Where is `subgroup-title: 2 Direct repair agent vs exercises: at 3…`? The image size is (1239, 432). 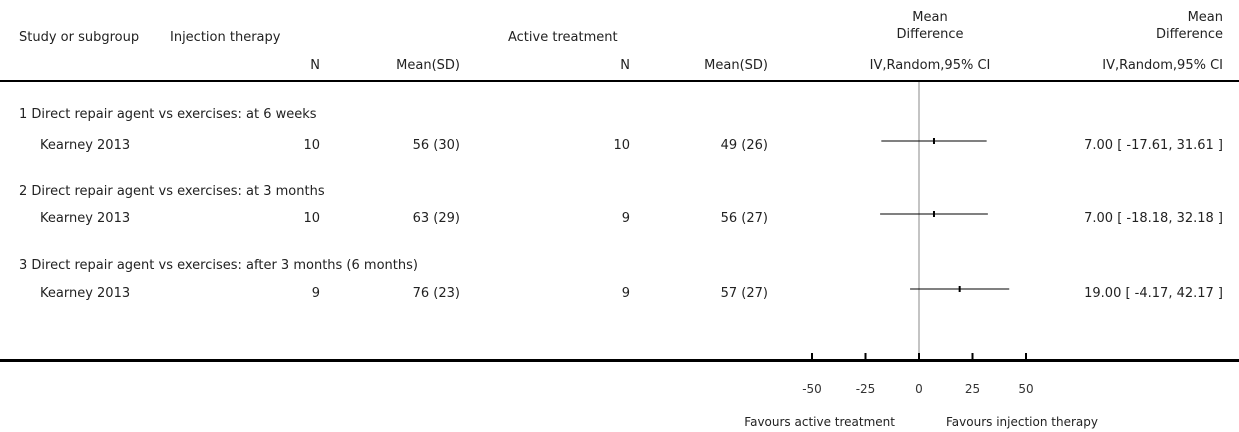
subgroup-title: 2 Direct repair agent vs exercises: at 3… is located at coordinates (172, 191).